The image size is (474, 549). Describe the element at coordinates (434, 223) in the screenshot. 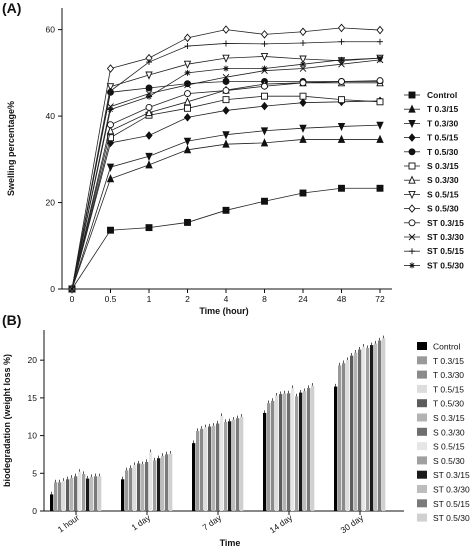

I see `swelling-legend-item: ST 0.3/15` at that location.